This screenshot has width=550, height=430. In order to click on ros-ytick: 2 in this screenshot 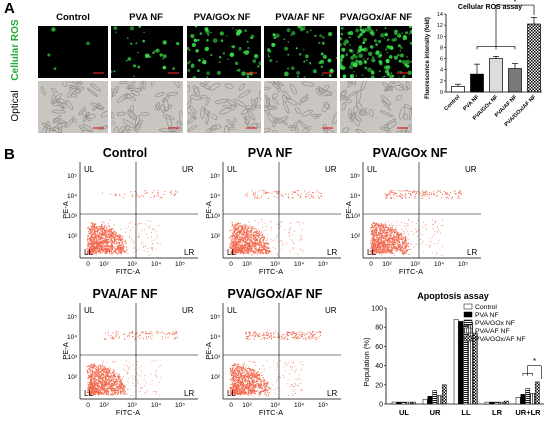, I will do `click(441, 82)`.